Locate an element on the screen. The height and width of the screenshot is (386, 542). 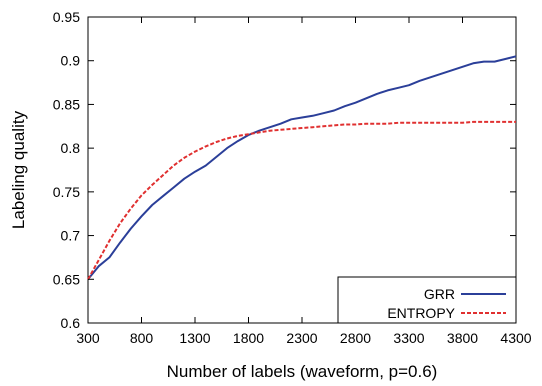
legend: GRR ENTROPY is located at coordinates (427, 300).